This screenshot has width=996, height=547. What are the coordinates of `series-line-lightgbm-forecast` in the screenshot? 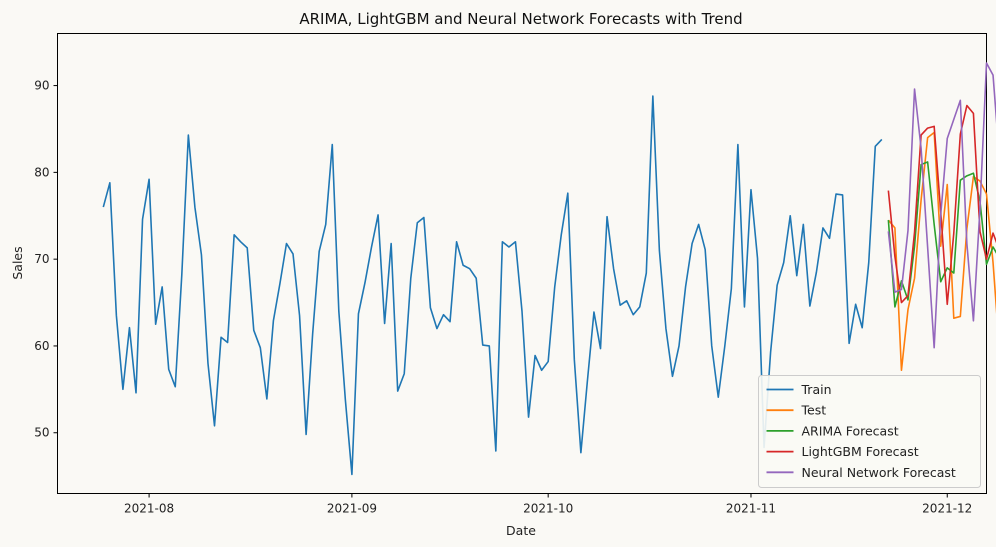 It's located at (941, 205).